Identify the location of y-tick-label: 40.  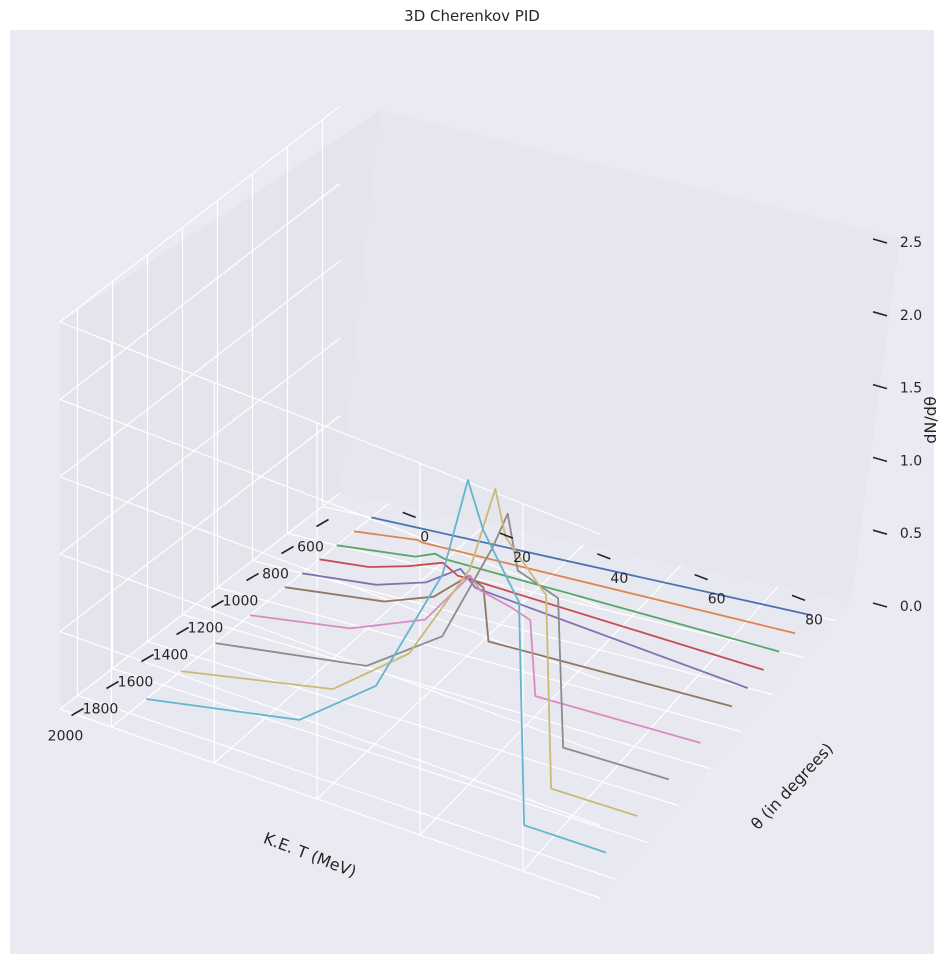
(619, 579).